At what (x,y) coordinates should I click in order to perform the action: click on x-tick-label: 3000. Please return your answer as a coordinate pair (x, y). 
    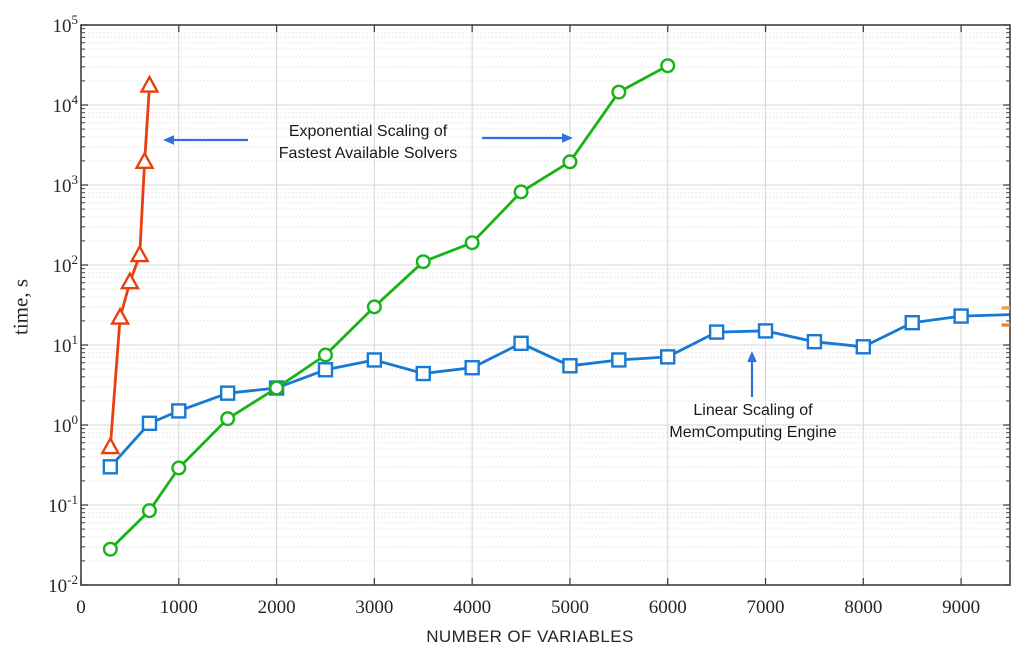
    Looking at the image, I should click on (374, 607).